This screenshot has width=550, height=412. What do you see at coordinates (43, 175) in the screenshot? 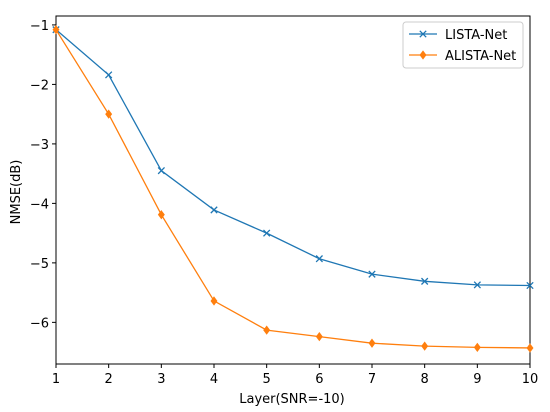
I see `y-axis: −1 −2 −3 −4 −5 −6` at bounding box center [43, 175].